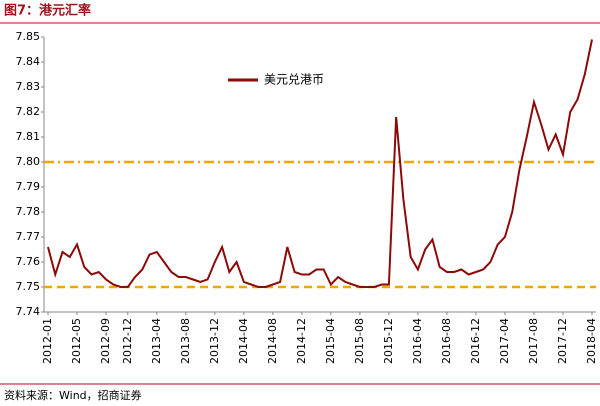  Describe the element at coordinates (47, 11) in the screenshot. I see `chart-title: 图7：港元汇率` at that location.